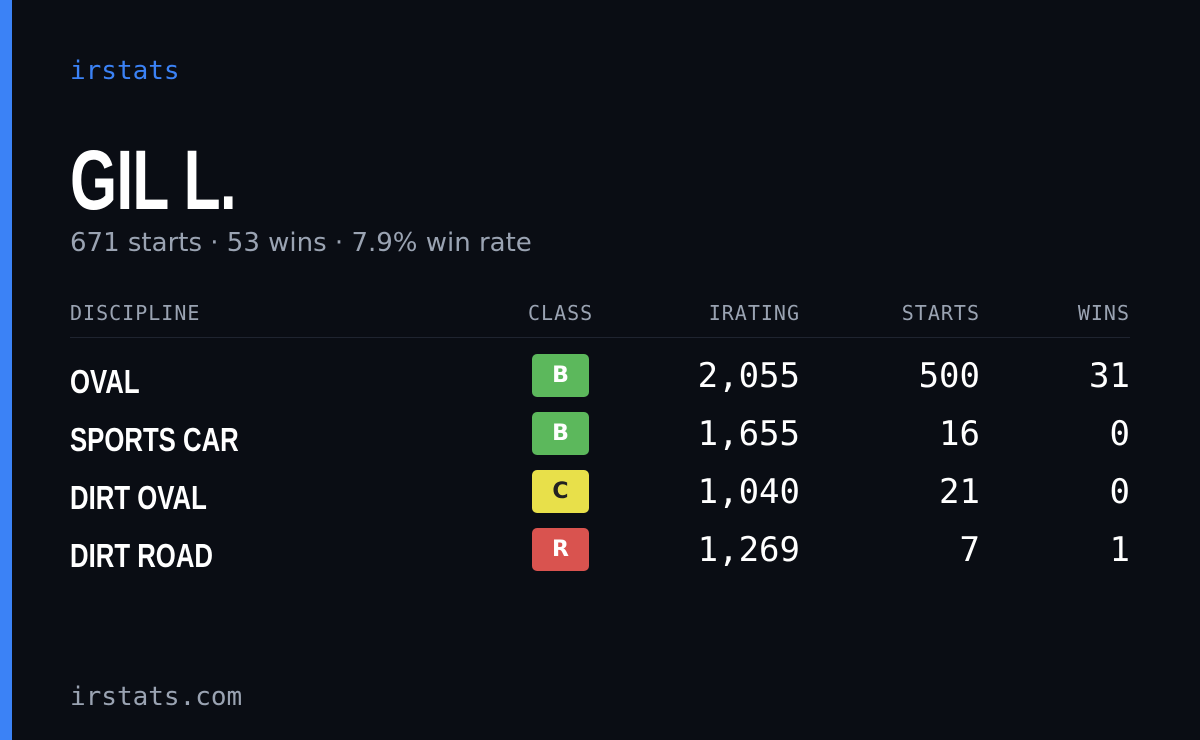 The width and height of the screenshot is (1200, 740). Describe the element at coordinates (141, 555) in the screenshot. I see `discipline: DIRT ROAD` at that location.